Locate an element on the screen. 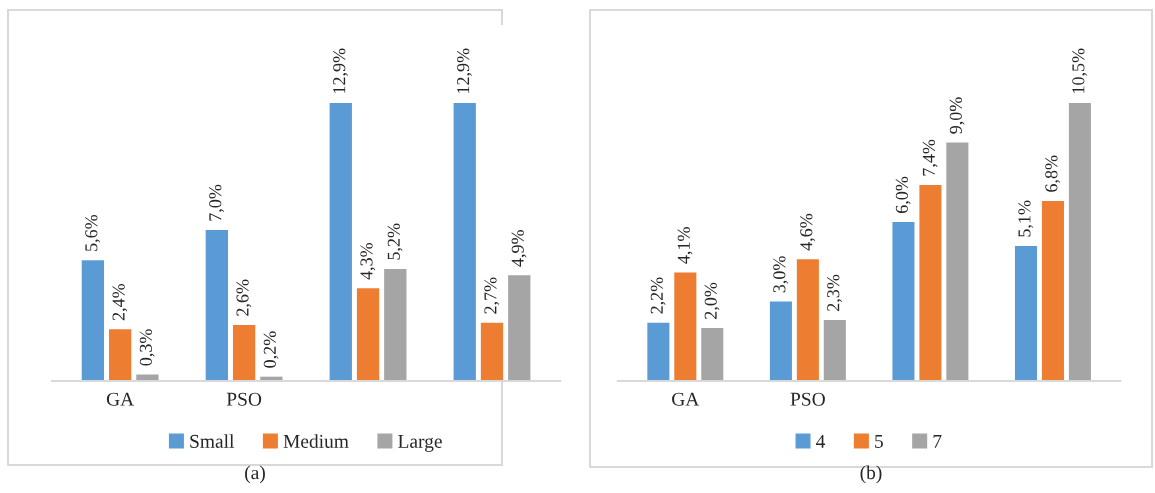 This screenshot has width=1155, height=493. legend-label: Medium is located at coordinates (316, 441).